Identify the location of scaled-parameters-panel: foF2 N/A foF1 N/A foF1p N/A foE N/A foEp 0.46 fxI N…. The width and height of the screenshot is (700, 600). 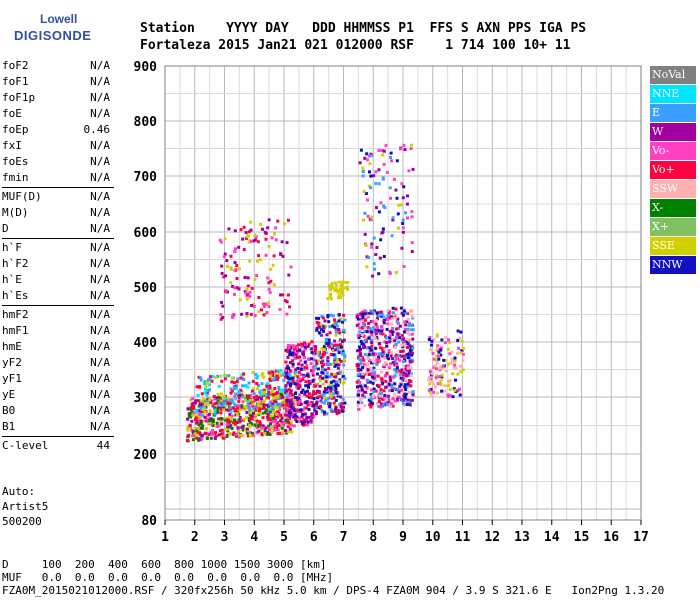
(58, 256).